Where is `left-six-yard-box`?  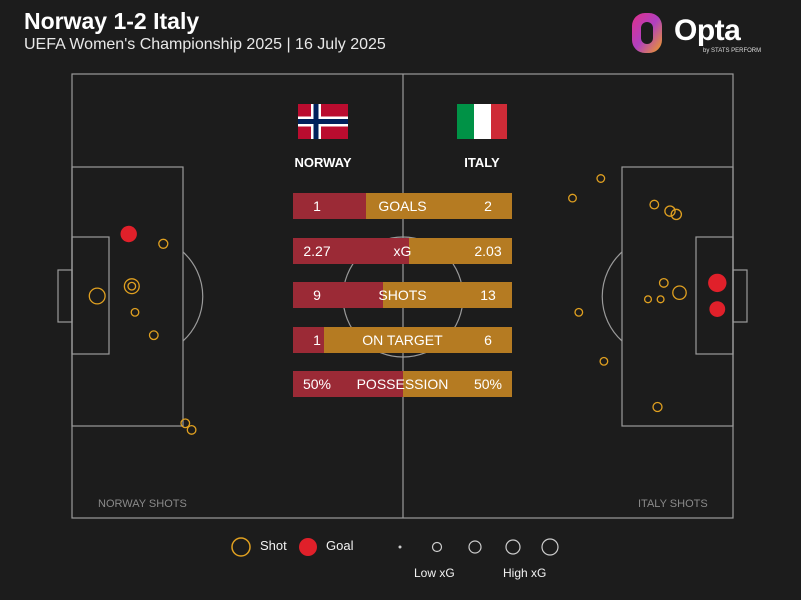
left-six-yard-box is located at coordinates (90, 295).